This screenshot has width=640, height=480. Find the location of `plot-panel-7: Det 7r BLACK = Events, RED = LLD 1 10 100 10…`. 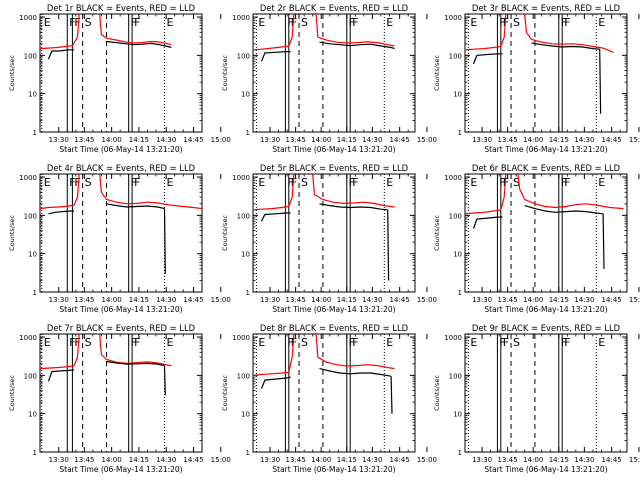

plot-panel-7: Det 7r BLACK = Events, RED = LLD 1 10 100 10… is located at coordinates (119, 398).